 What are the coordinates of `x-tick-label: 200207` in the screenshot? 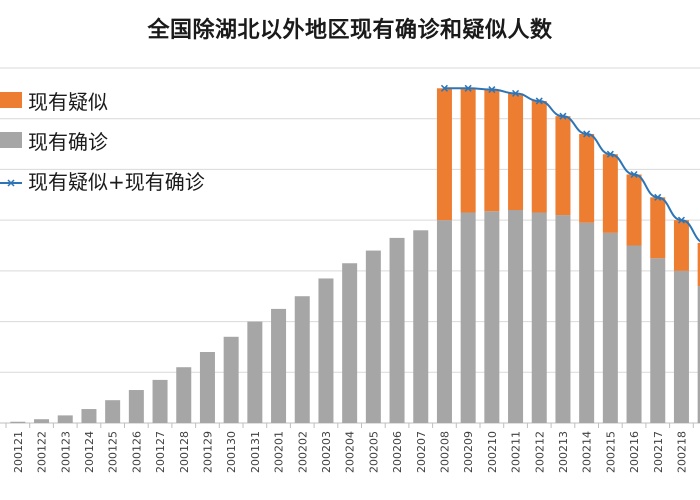 It's located at (421, 452).